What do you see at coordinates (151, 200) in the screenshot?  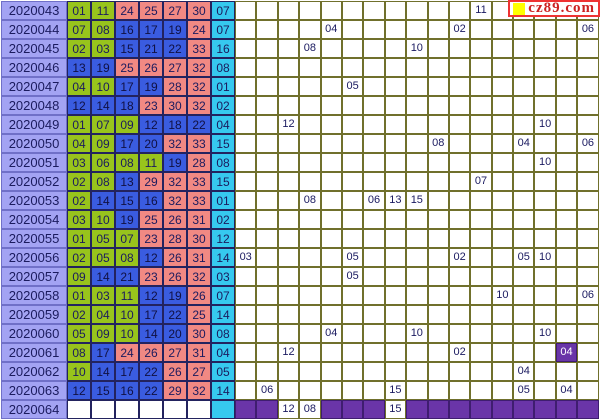 I see `red-ball-cell: 16` at bounding box center [151, 200].